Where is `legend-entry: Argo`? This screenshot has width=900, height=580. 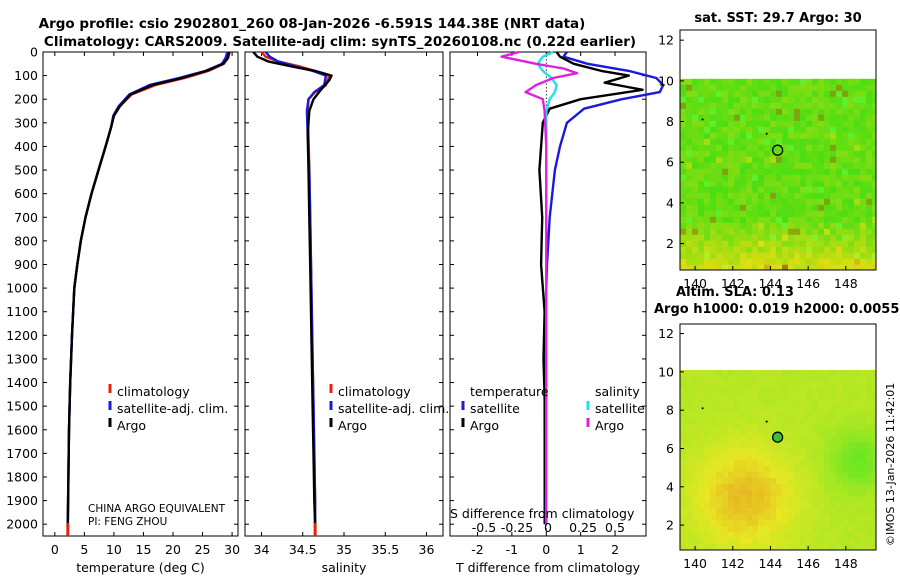
legend-entry: Argo is located at coordinates (131, 425).